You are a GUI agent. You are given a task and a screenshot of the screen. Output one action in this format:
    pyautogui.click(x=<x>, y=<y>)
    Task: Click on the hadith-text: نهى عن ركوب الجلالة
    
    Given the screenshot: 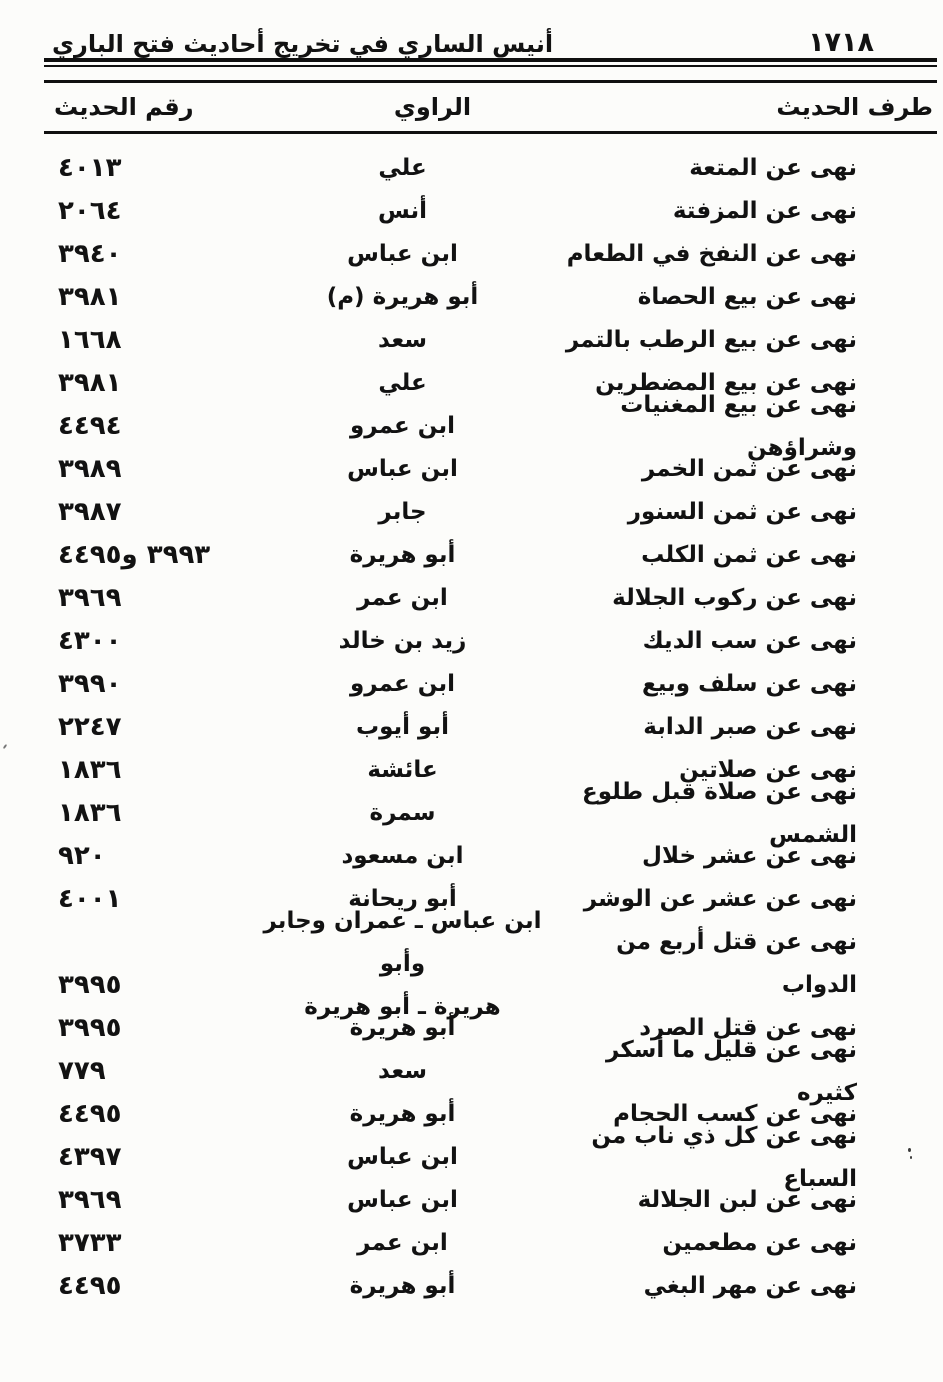 What is the action you would take?
    pyautogui.click(x=734, y=598)
    